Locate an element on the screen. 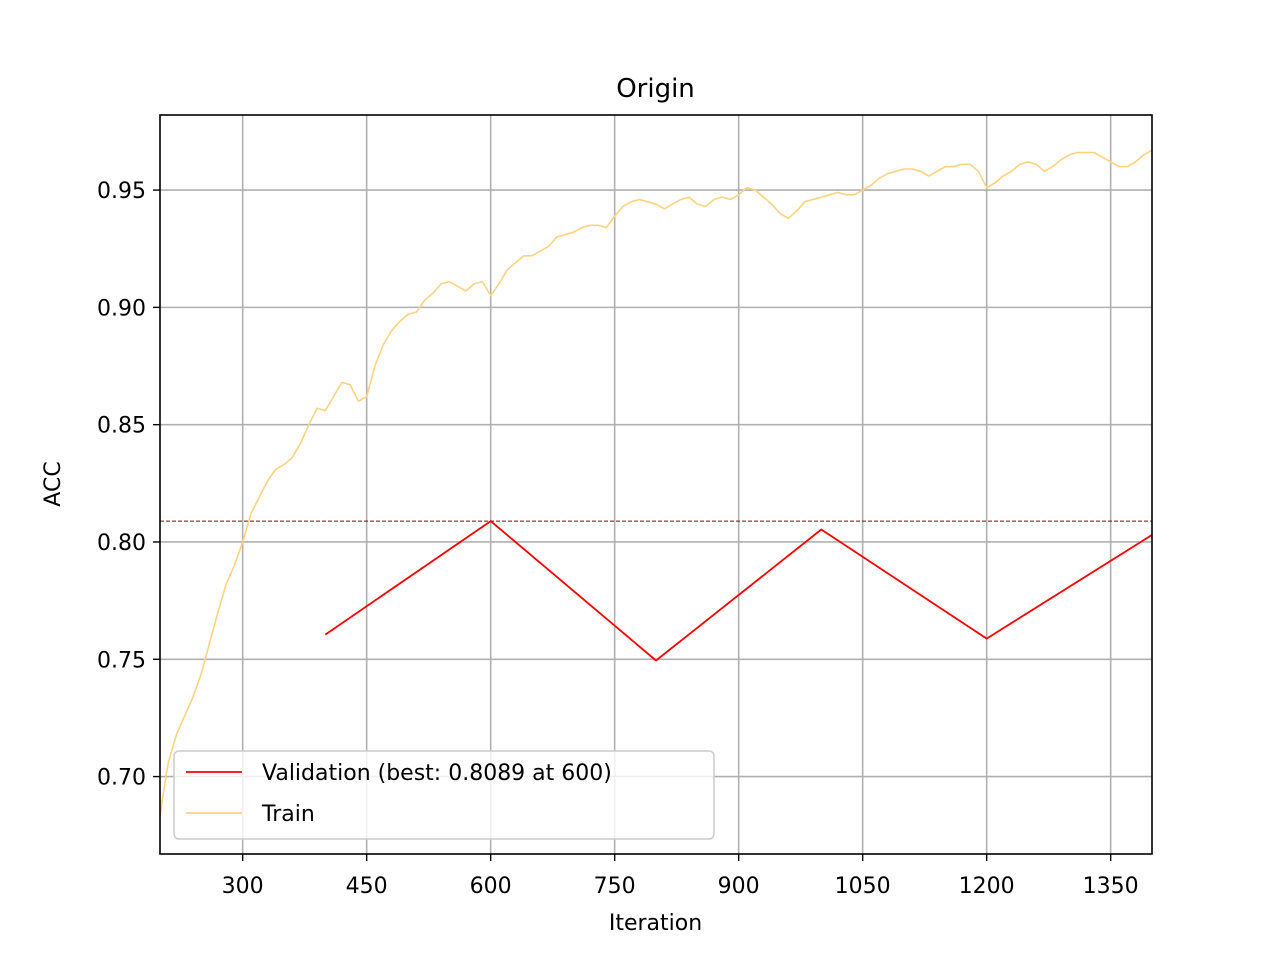 This screenshot has width=1280, height=960. legend: Validation (best: 0.8089 at 600) Train is located at coordinates (444, 795).